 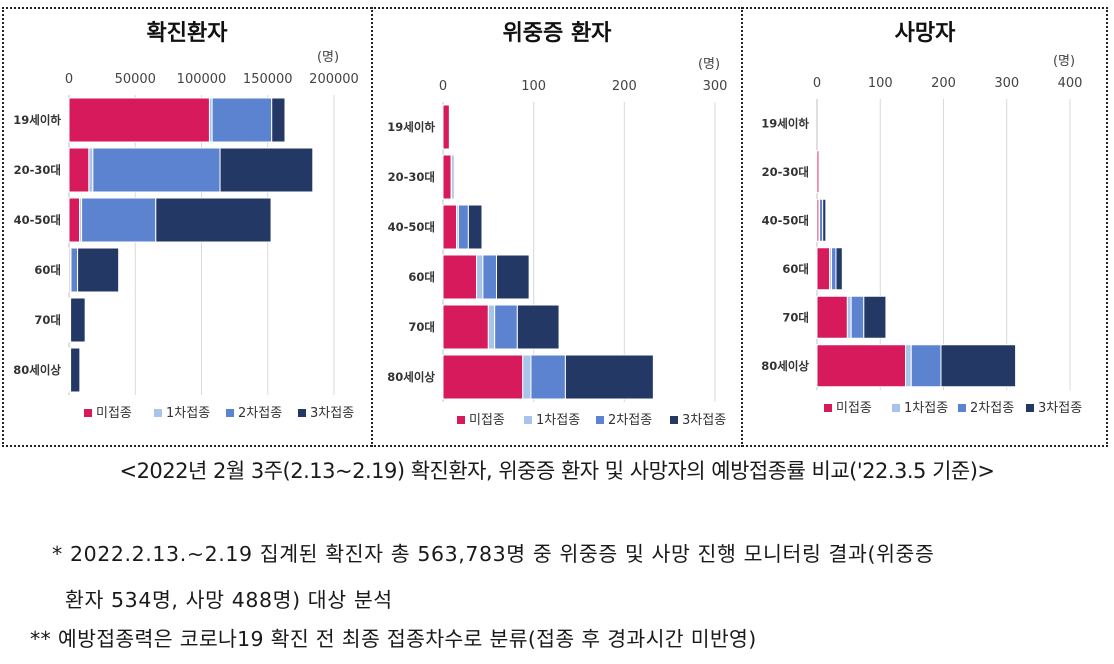 I want to click on chart-title: 위중증 환자, so click(x=557, y=33).